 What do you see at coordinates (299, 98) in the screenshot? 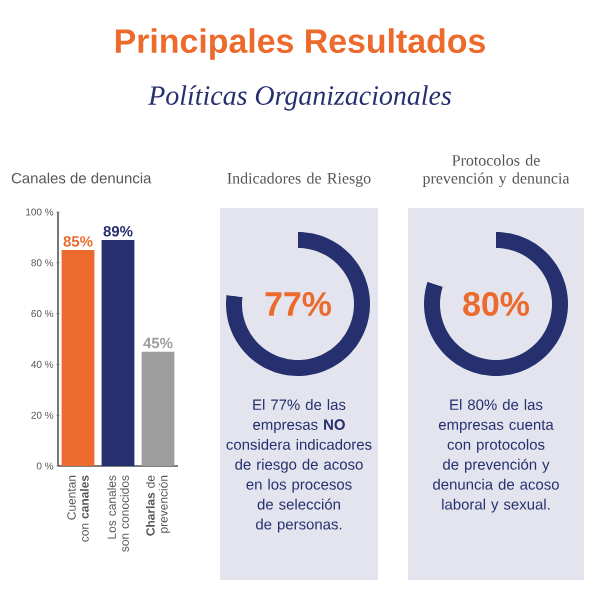
I see `text: Políticas Organizacionales` at bounding box center [299, 98].